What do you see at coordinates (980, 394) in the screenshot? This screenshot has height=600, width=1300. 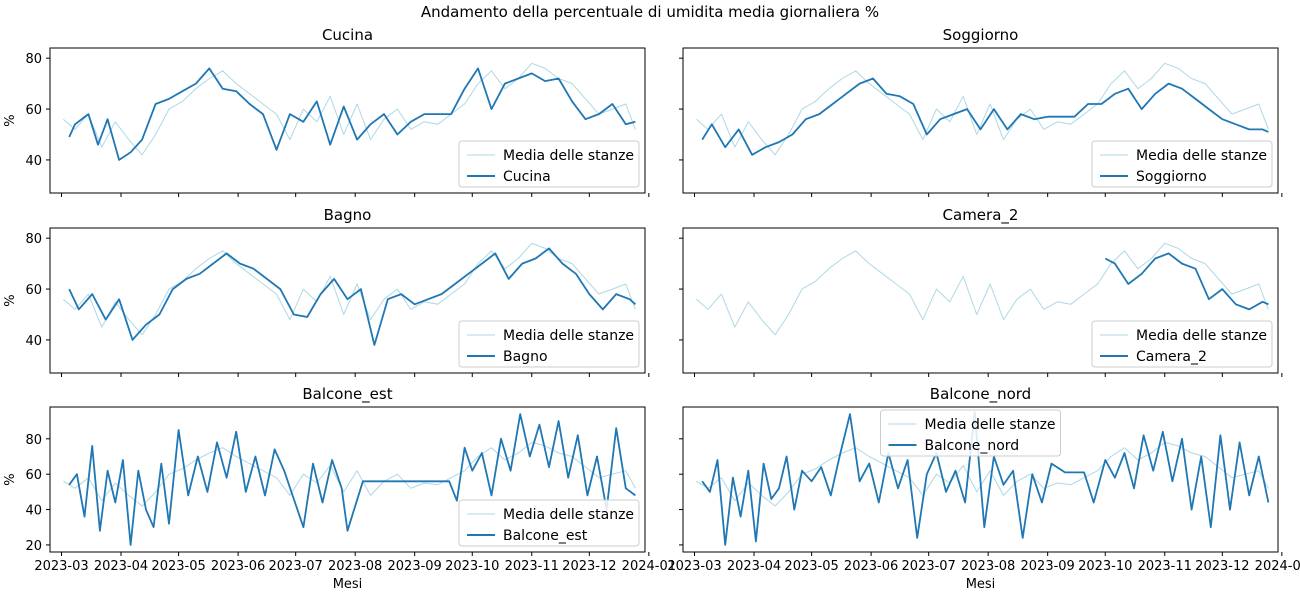 I see `panel-title: Balcone_nord` at bounding box center [980, 394].